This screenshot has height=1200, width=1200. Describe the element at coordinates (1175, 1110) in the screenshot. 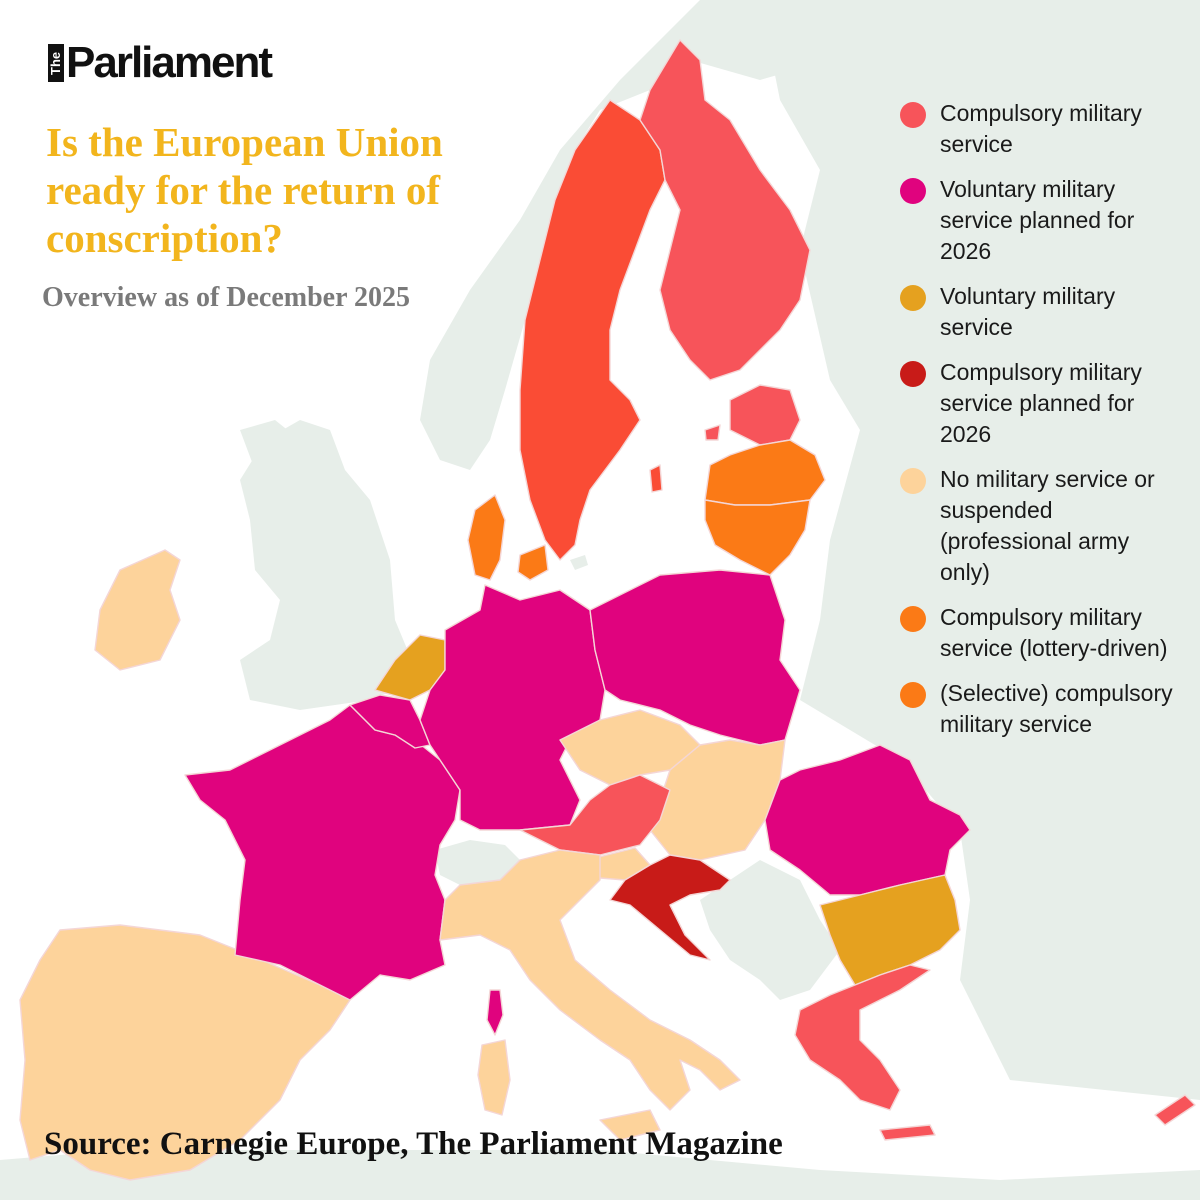

I see `cyprus` at that location.